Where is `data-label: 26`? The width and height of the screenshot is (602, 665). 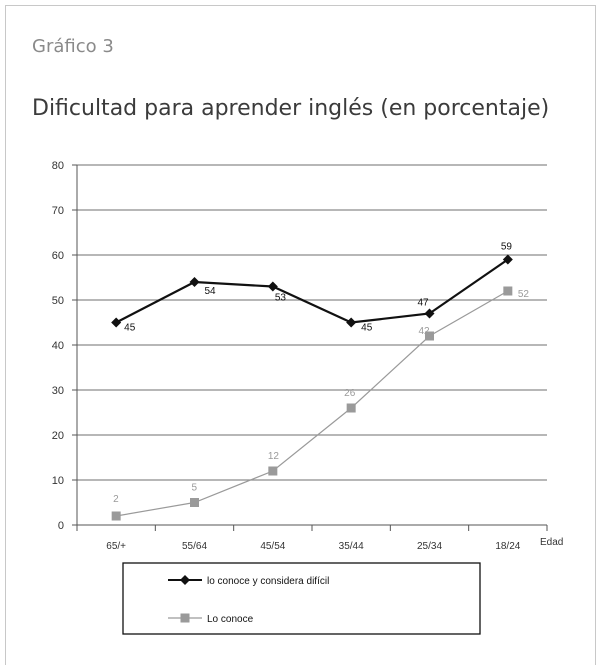 data-label: 26 is located at coordinates (350, 393).